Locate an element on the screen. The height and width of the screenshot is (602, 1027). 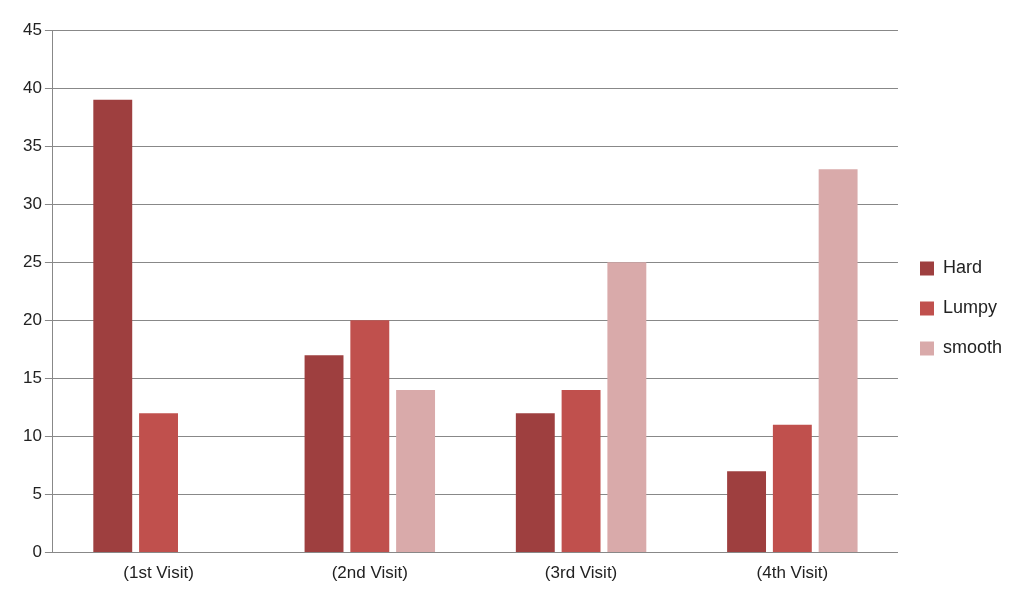
y-tick-label: 0 is located at coordinates (37, 552).